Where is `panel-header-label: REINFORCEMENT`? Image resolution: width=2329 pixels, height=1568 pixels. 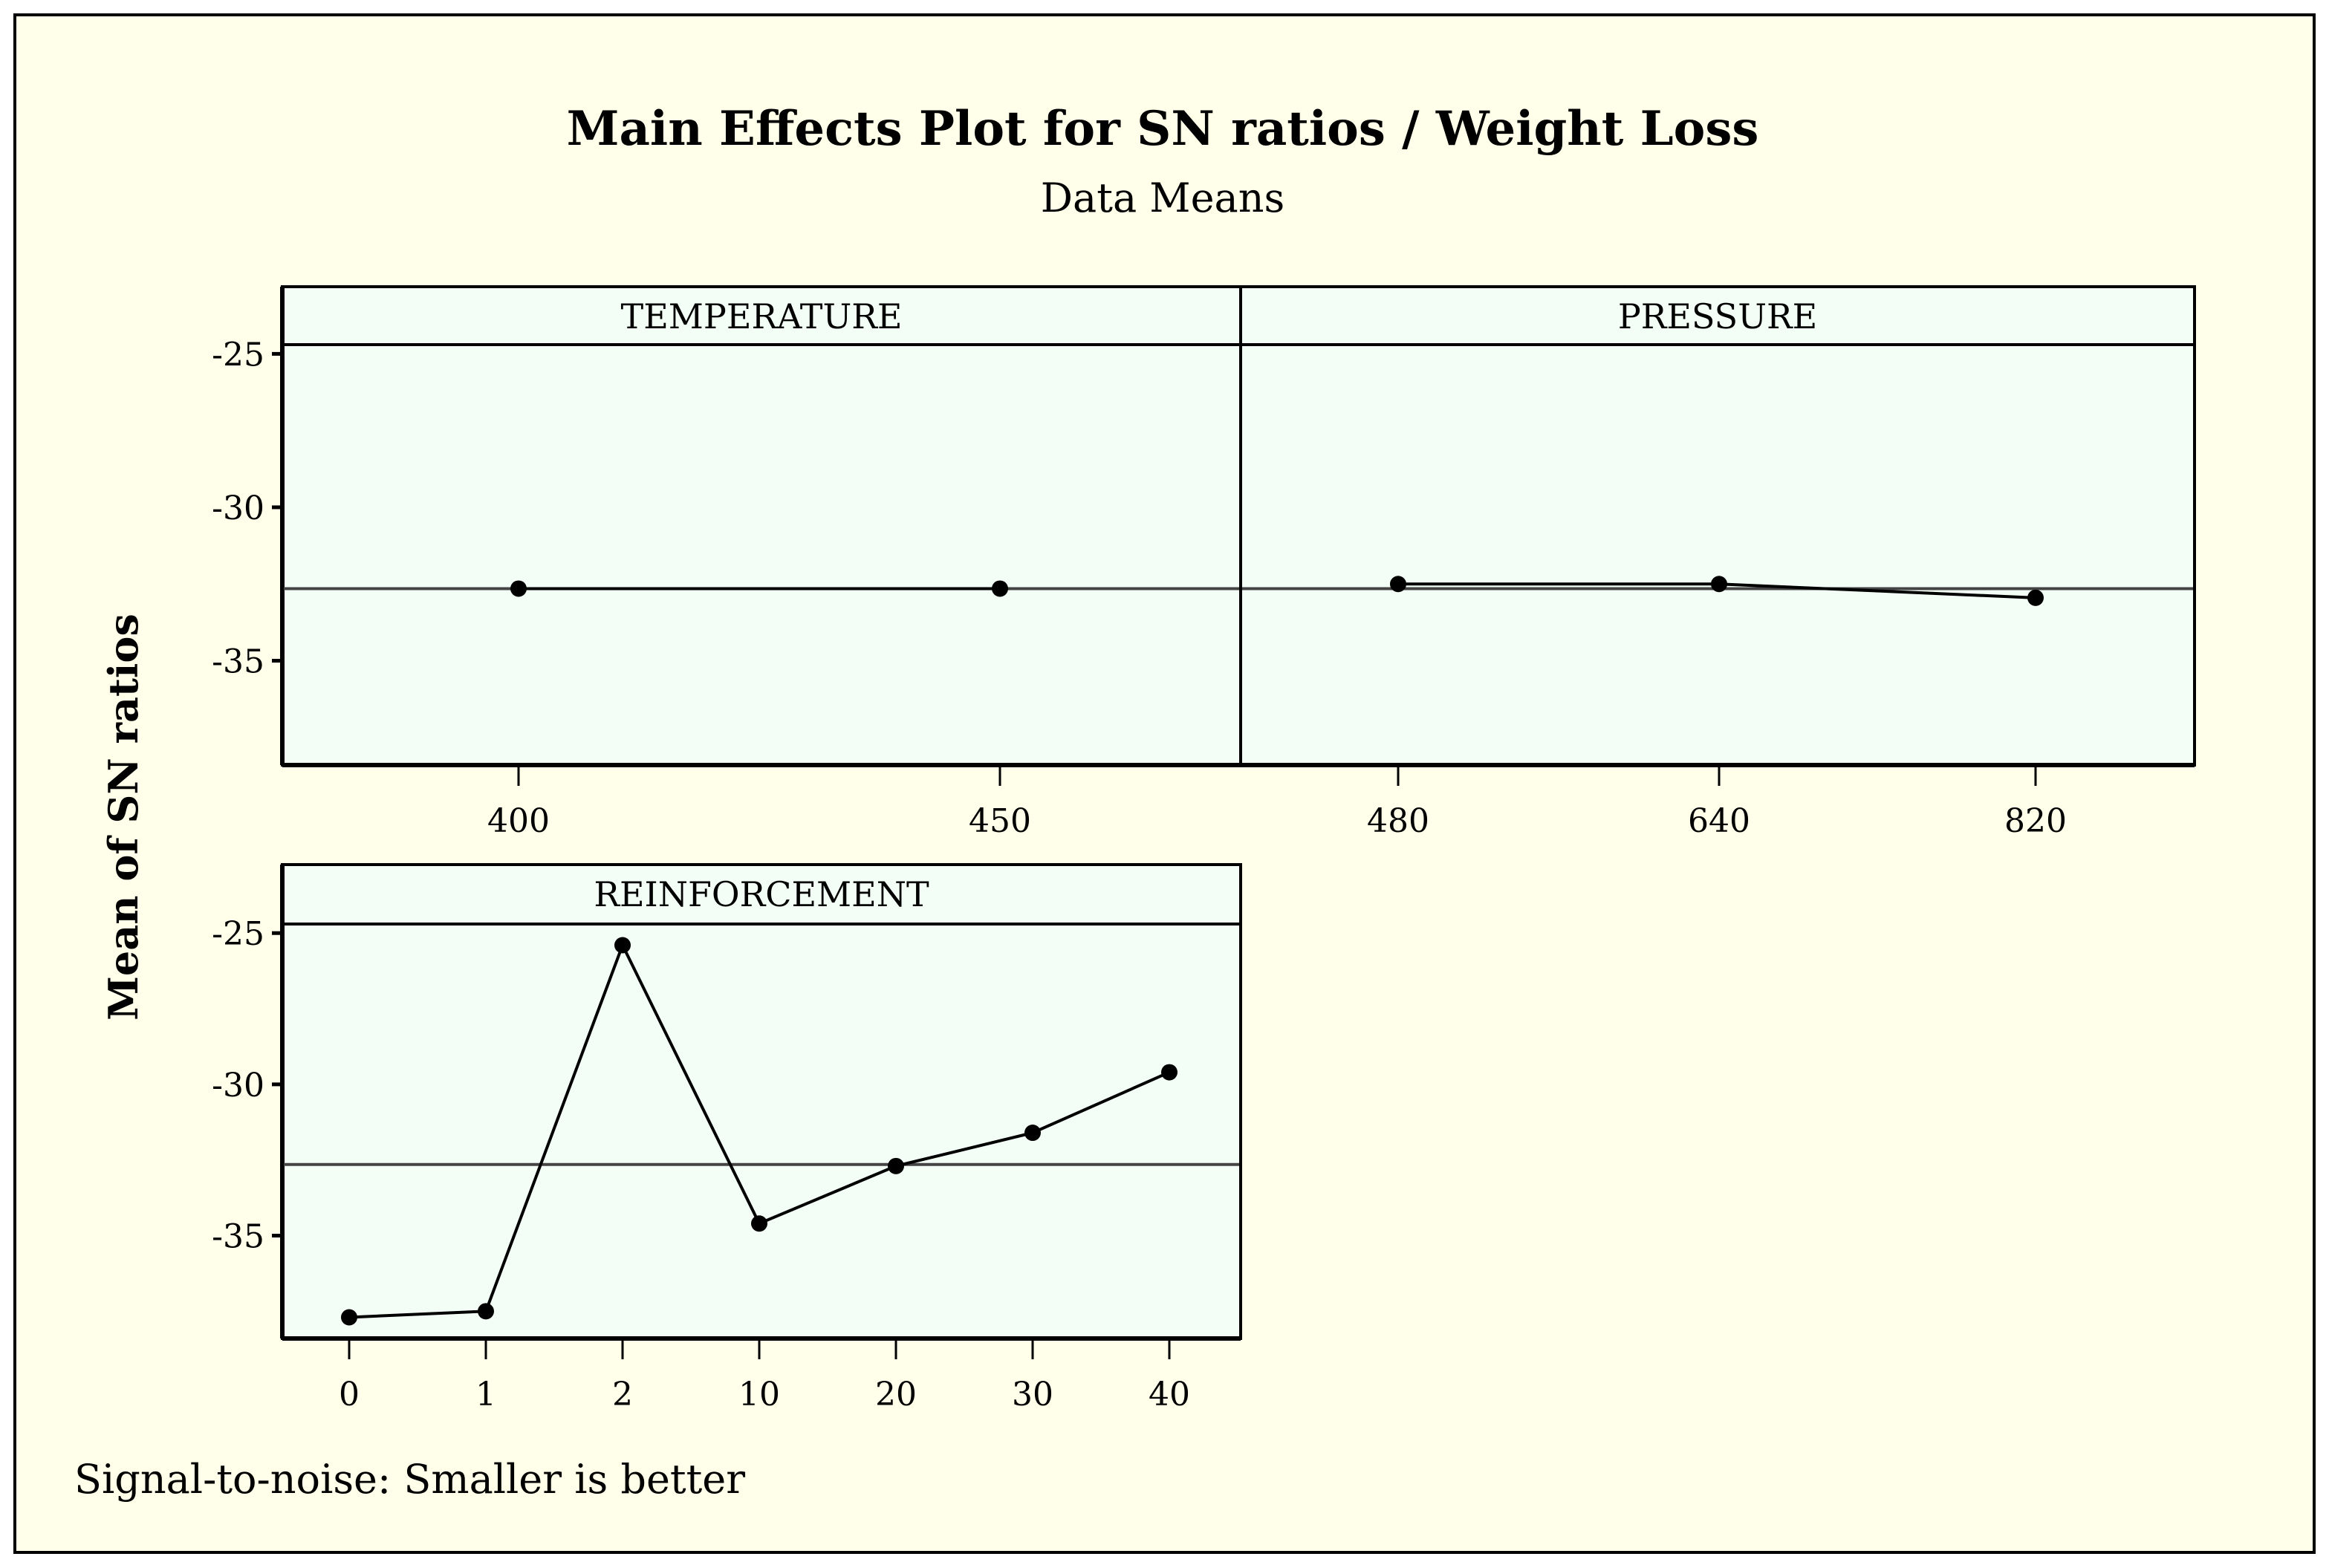 panel-header-label: REINFORCEMENT is located at coordinates (761, 894).